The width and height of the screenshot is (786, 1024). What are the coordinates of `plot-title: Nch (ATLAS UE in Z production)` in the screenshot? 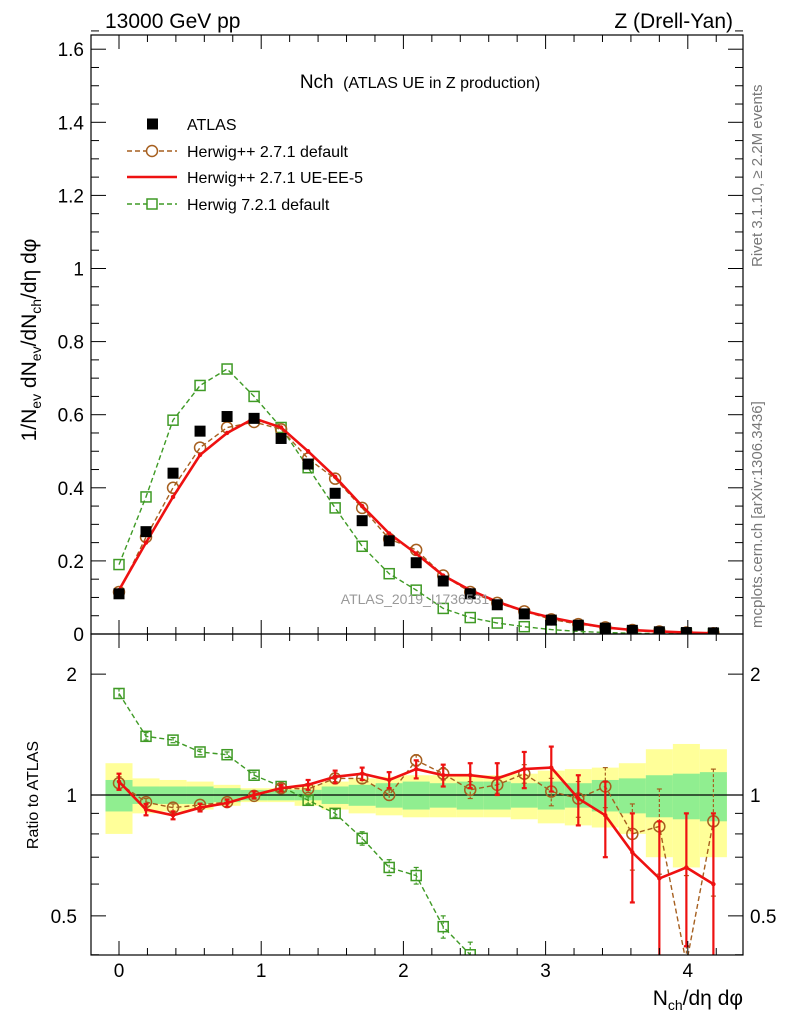 It's located at (420, 82).